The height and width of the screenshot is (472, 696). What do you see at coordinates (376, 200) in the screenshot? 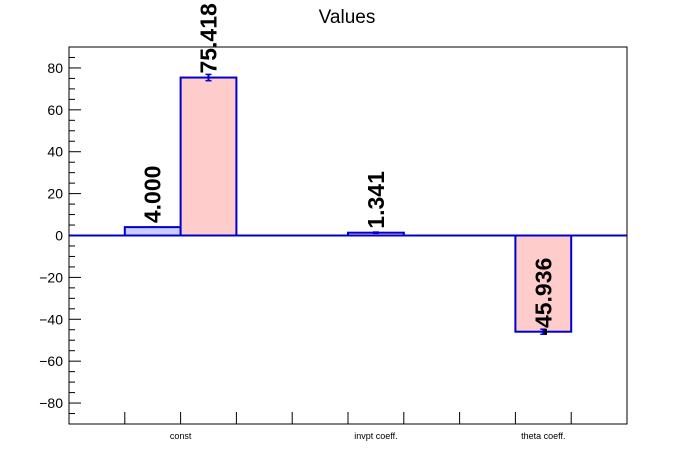
I see `data-label: 1.341` at bounding box center [376, 200].